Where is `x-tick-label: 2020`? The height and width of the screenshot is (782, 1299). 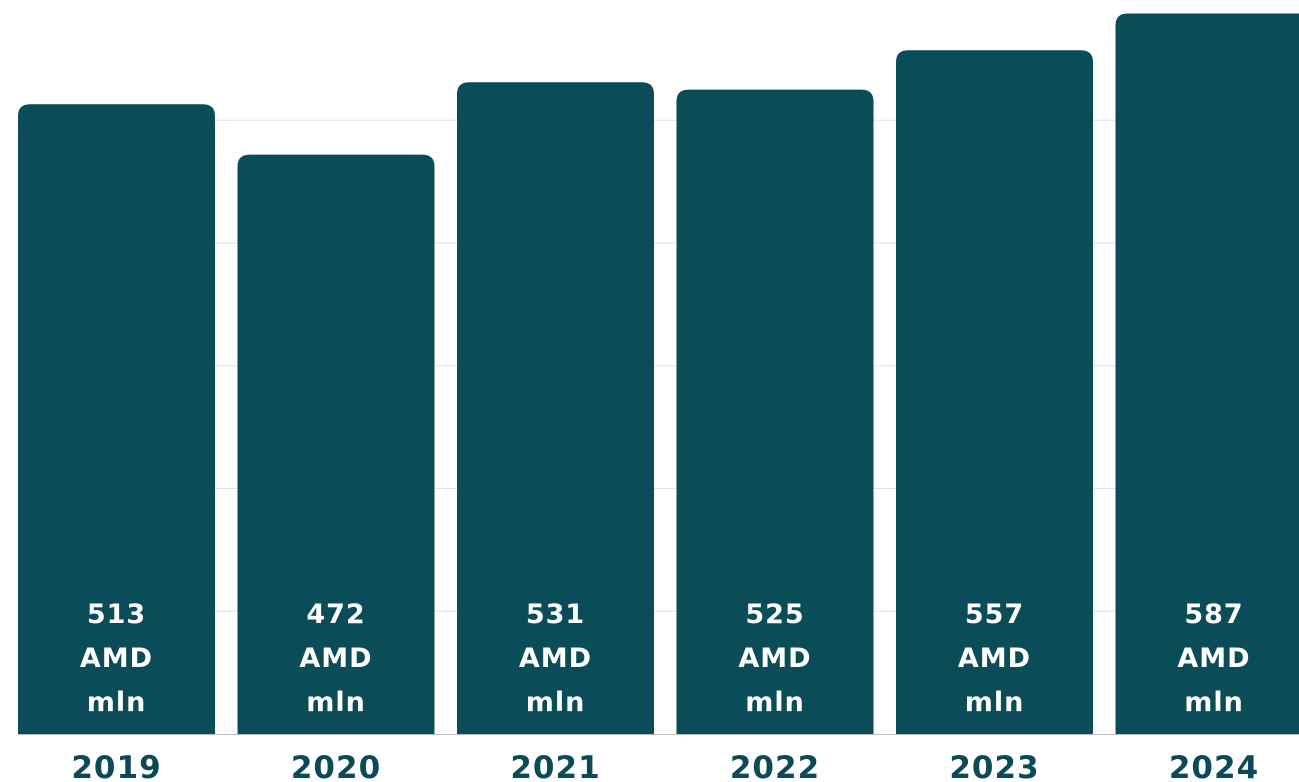
x-tick-label: 2020 is located at coordinates (336, 766).